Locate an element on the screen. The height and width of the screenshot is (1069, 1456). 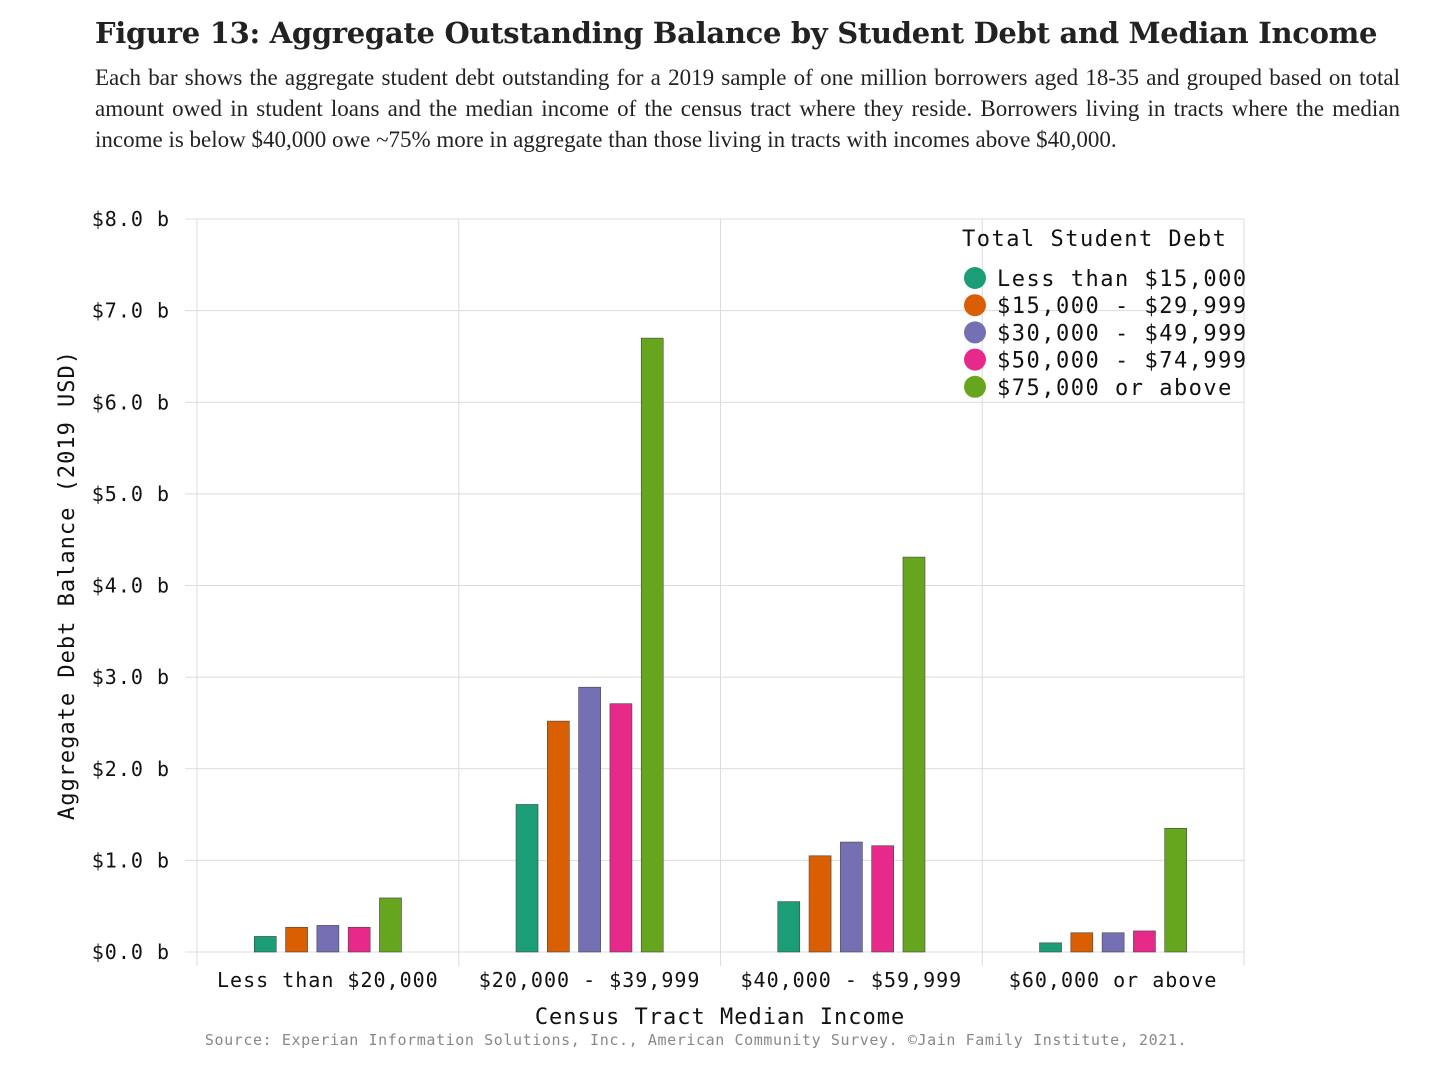
legend-label: Less than $15,000 is located at coordinates (1122, 279).